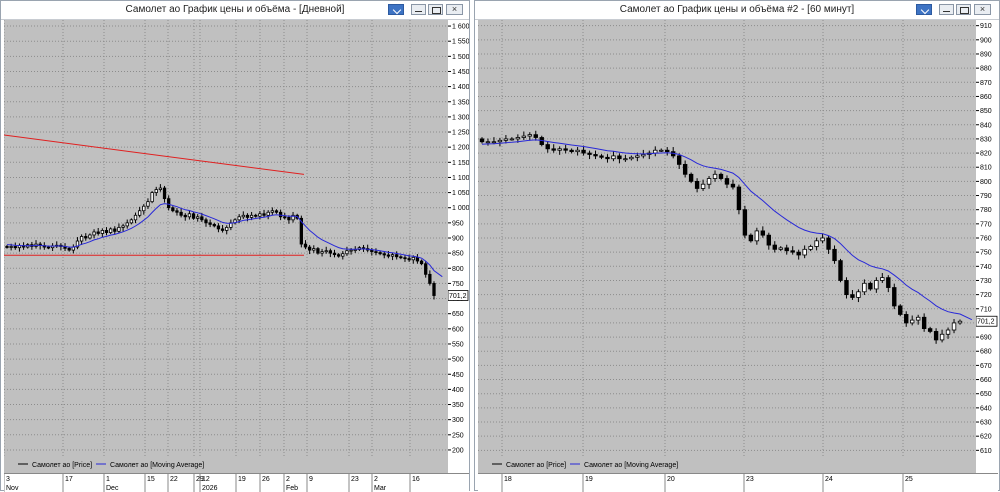 The width and height of the screenshot is (1000, 492). What do you see at coordinates (460, 57) in the screenshot?
I see `price-tick-label: 1 500` at bounding box center [460, 57].